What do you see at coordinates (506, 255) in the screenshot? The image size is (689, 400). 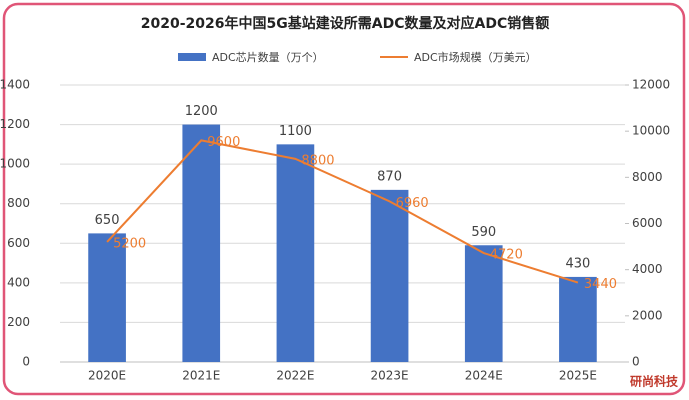 I see `line-value-label: 4720` at bounding box center [506, 255].